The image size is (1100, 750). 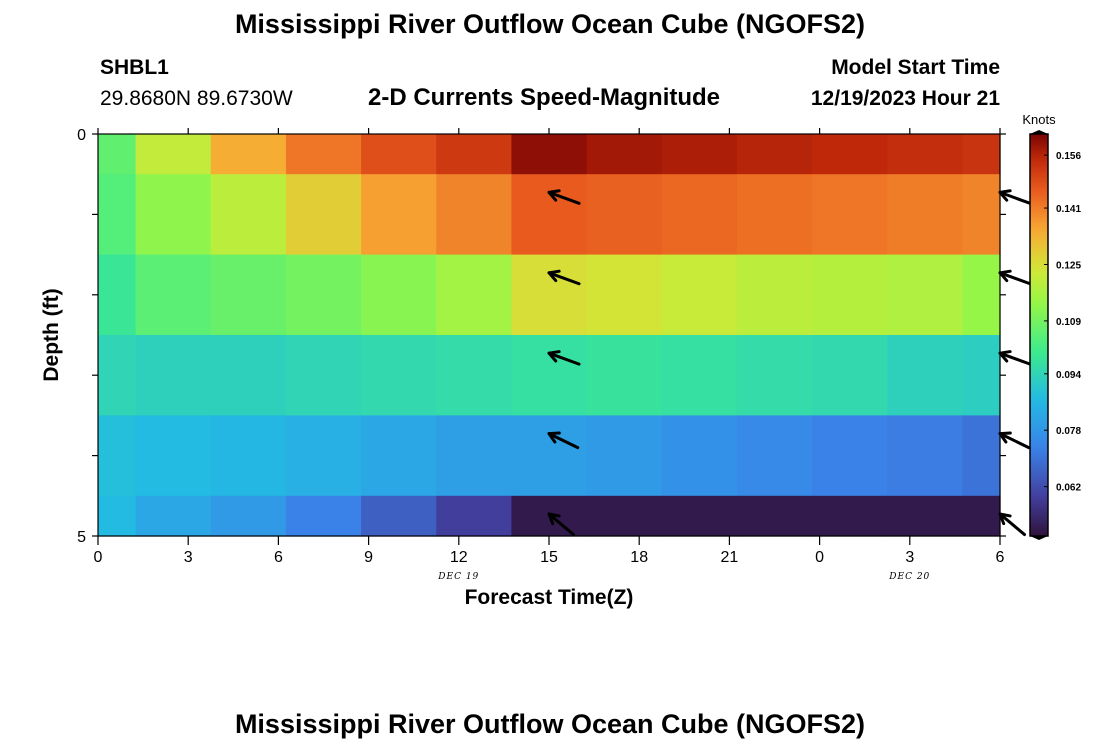 I want to click on x-tick-label: 15, so click(x=549, y=557).